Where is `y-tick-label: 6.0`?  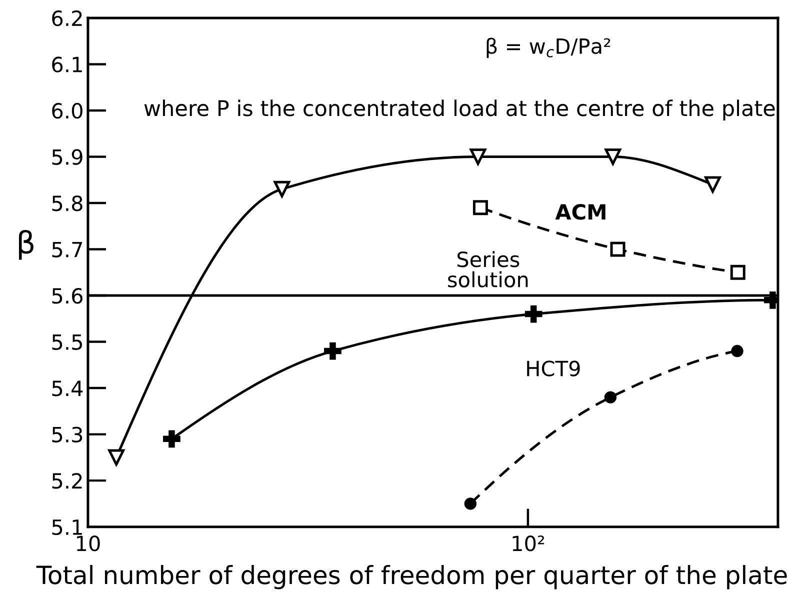 y-tick-label: 6.0 is located at coordinates (67, 110).